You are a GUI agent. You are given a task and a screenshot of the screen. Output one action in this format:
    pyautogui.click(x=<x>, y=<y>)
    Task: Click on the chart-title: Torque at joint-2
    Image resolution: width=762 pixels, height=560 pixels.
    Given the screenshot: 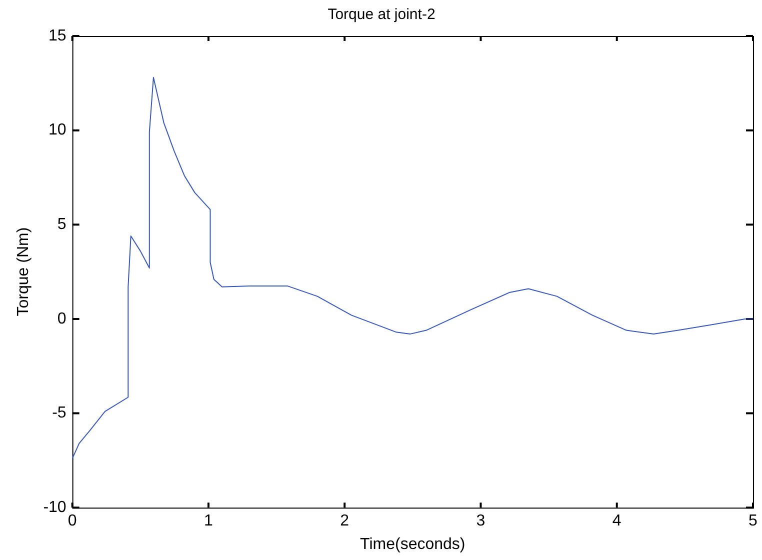 What is the action you would take?
    pyautogui.click(x=382, y=15)
    